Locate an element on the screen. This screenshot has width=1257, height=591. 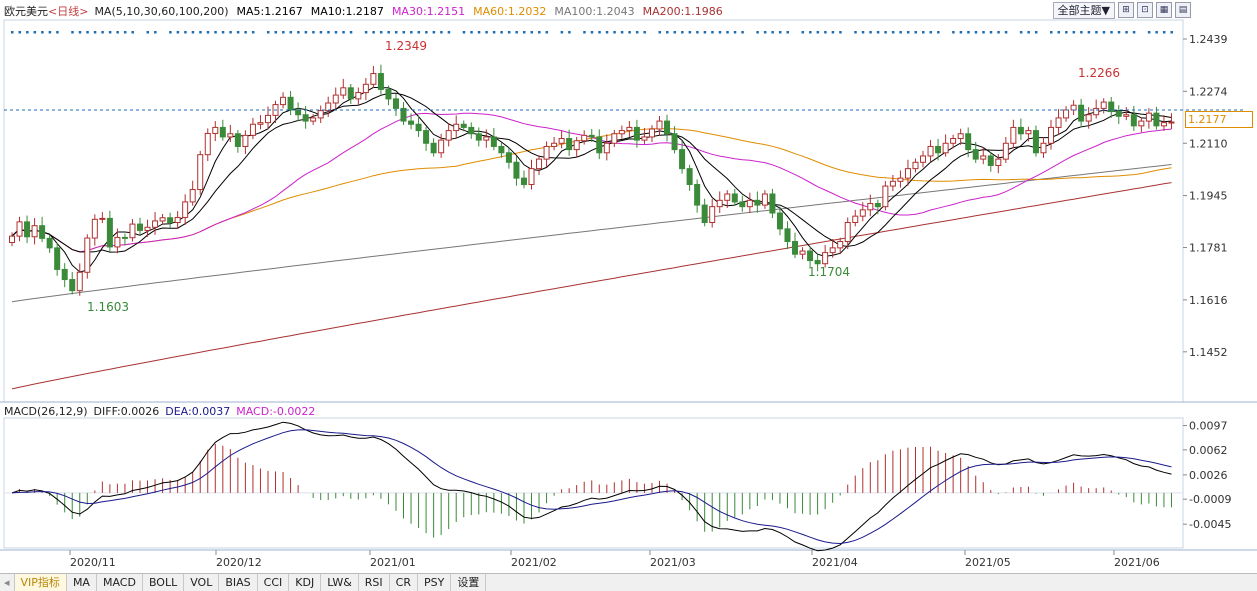
grid-icon: ▦ is located at coordinates (1164, 10).